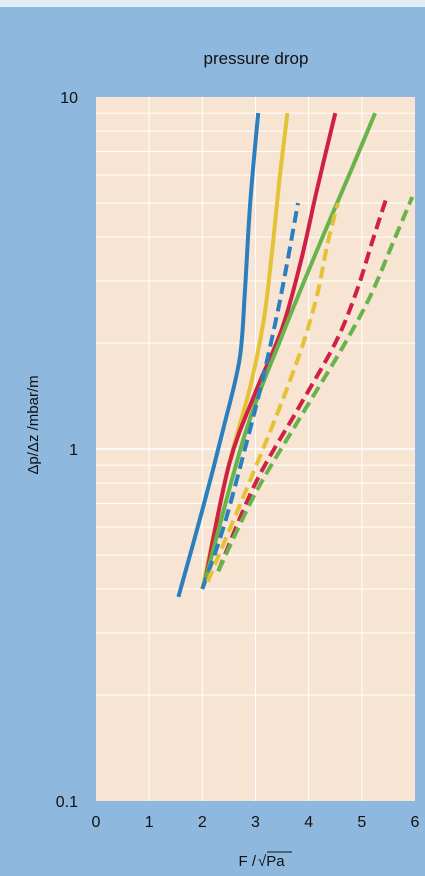 Image resolution: width=425 pixels, height=876 pixels. What do you see at coordinates (308, 822) in the screenshot?
I see `x-tick-label: 4` at bounding box center [308, 822].